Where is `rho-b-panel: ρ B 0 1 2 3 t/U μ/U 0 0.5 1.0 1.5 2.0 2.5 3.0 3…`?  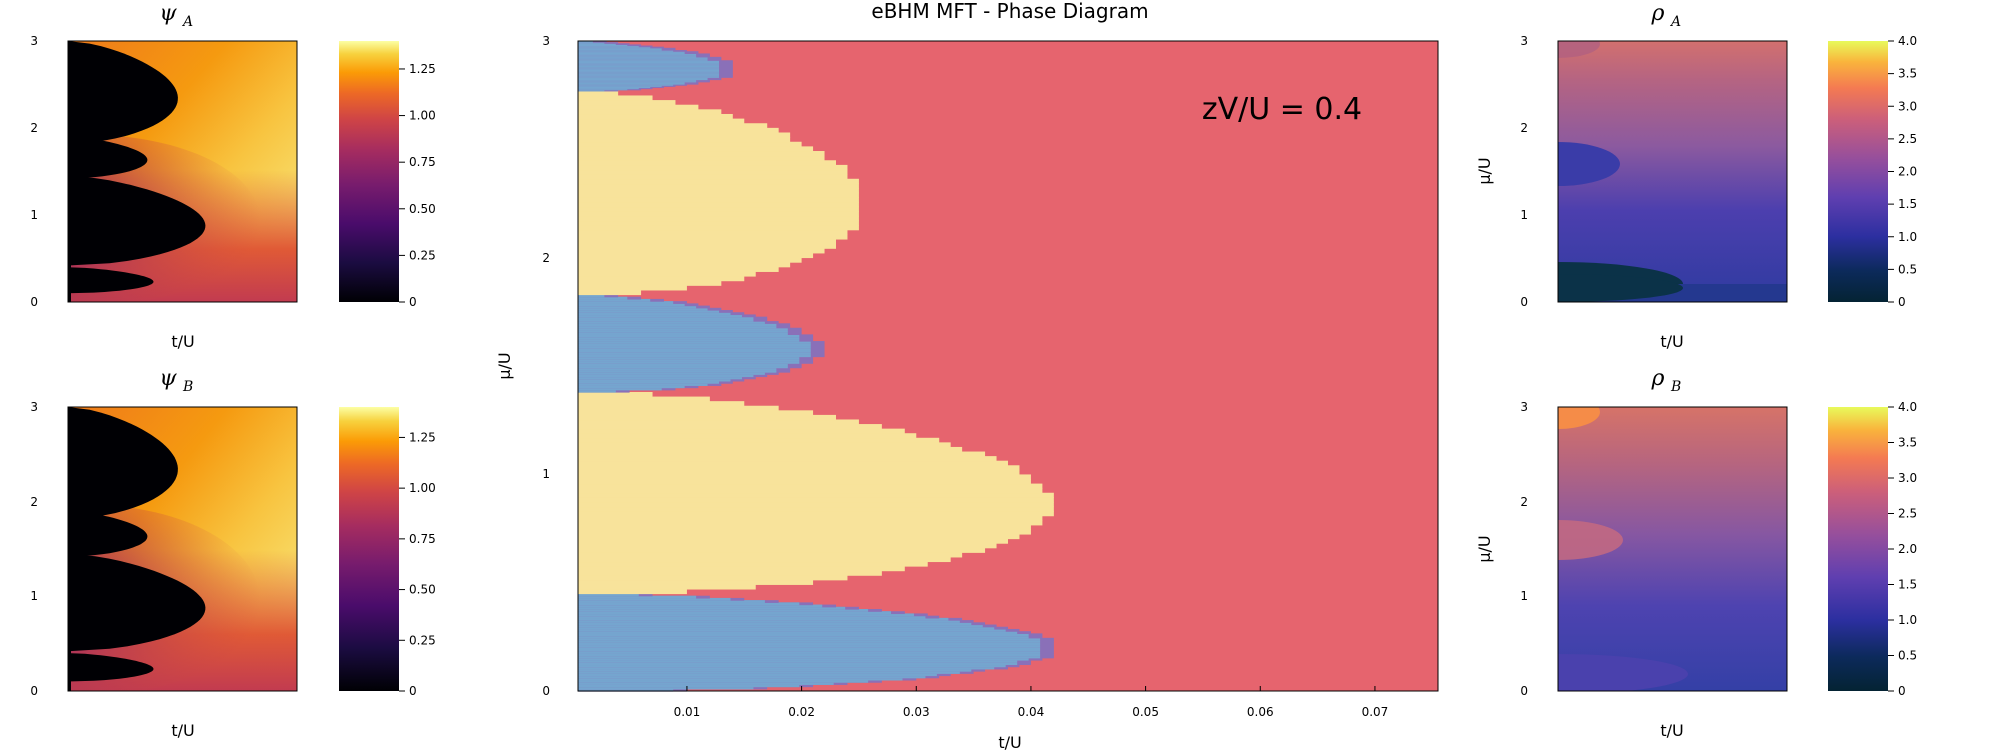
rho-b-panel: ρ B 0 1 2 3 t/U μ/U 0 0.5 1.0 1.5 2.0 2.5 3.0 3… is located at coordinates (1696, 553).